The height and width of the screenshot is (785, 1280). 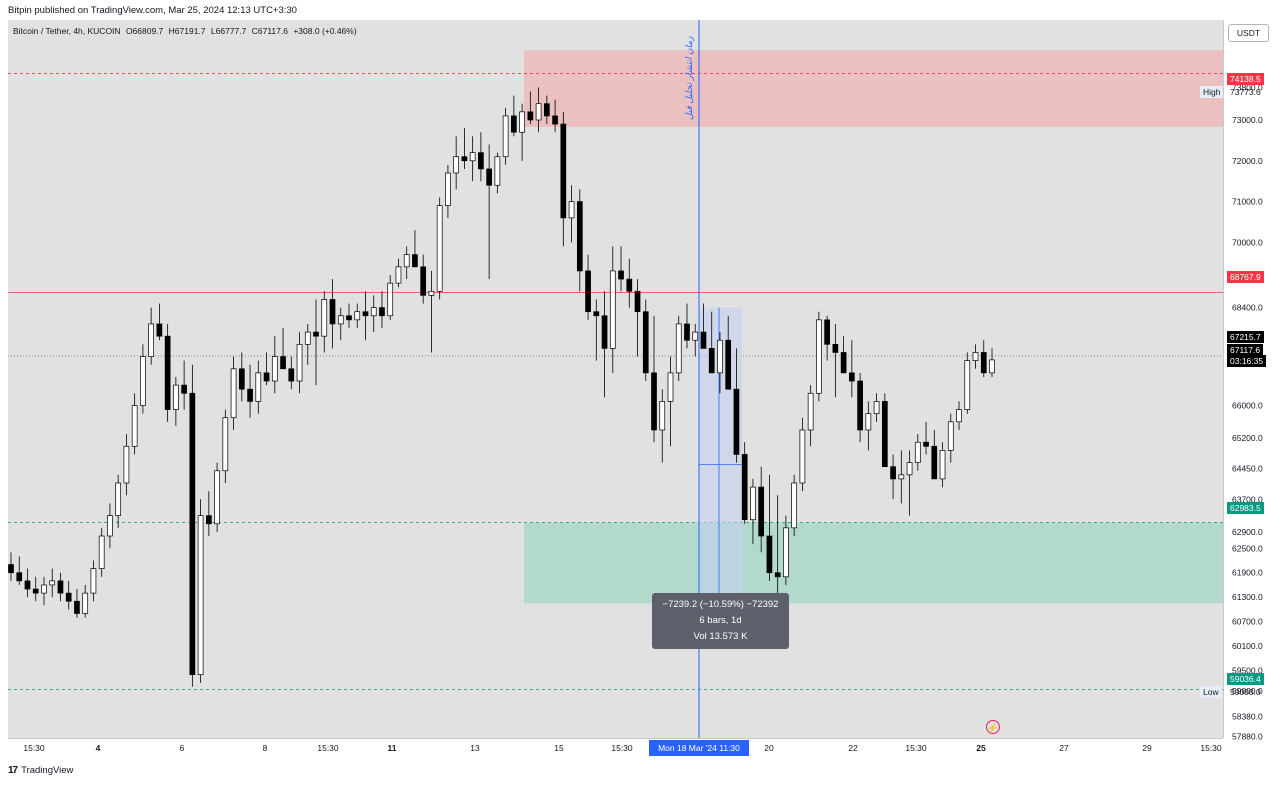 I want to click on tradingview-footer: 17 TradingView, so click(x=40, y=770).